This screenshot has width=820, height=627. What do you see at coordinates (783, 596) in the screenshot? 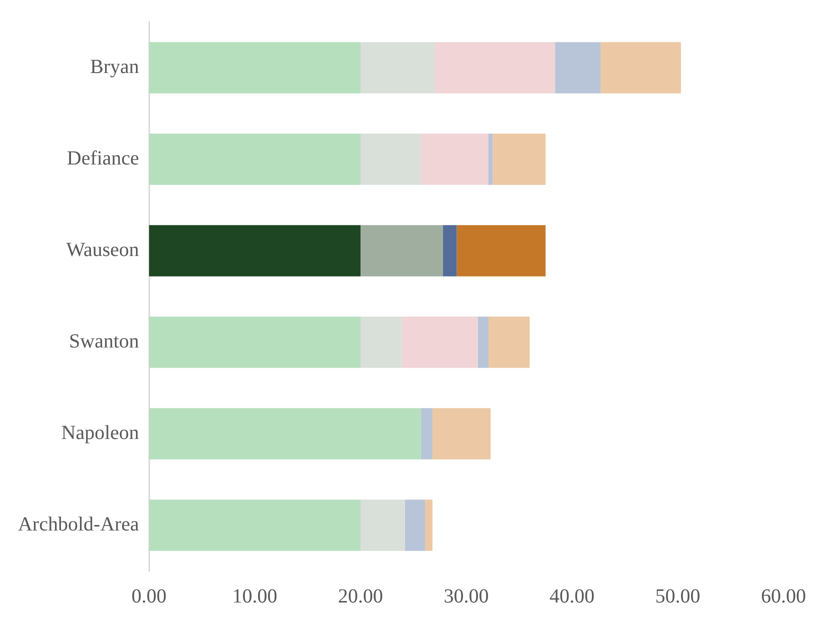
I see `x-tick-label: 60.00` at bounding box center [783, 596].